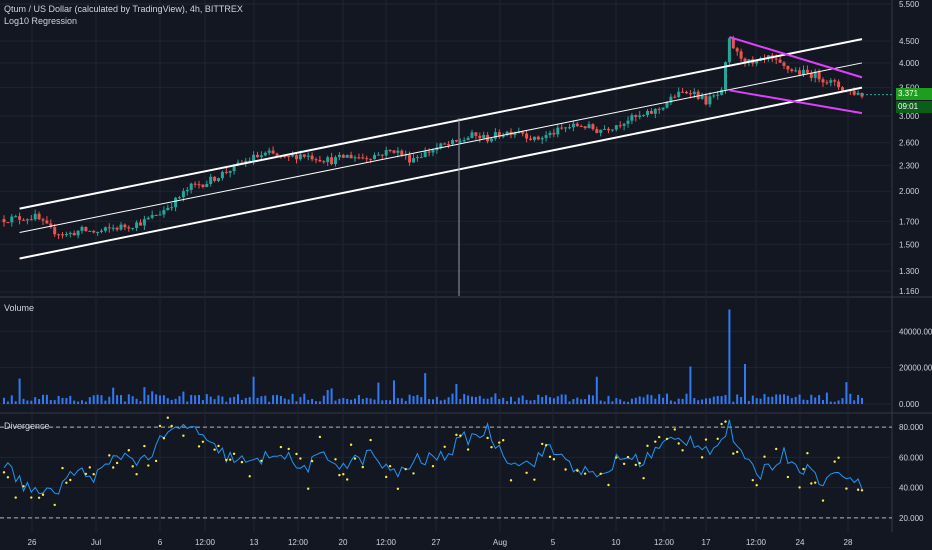 The height and width of the screenshot is (550, 932). Describe the element at coordinates (436, 542) in the screenshot. I see `x-tick-label: 27` at that location.